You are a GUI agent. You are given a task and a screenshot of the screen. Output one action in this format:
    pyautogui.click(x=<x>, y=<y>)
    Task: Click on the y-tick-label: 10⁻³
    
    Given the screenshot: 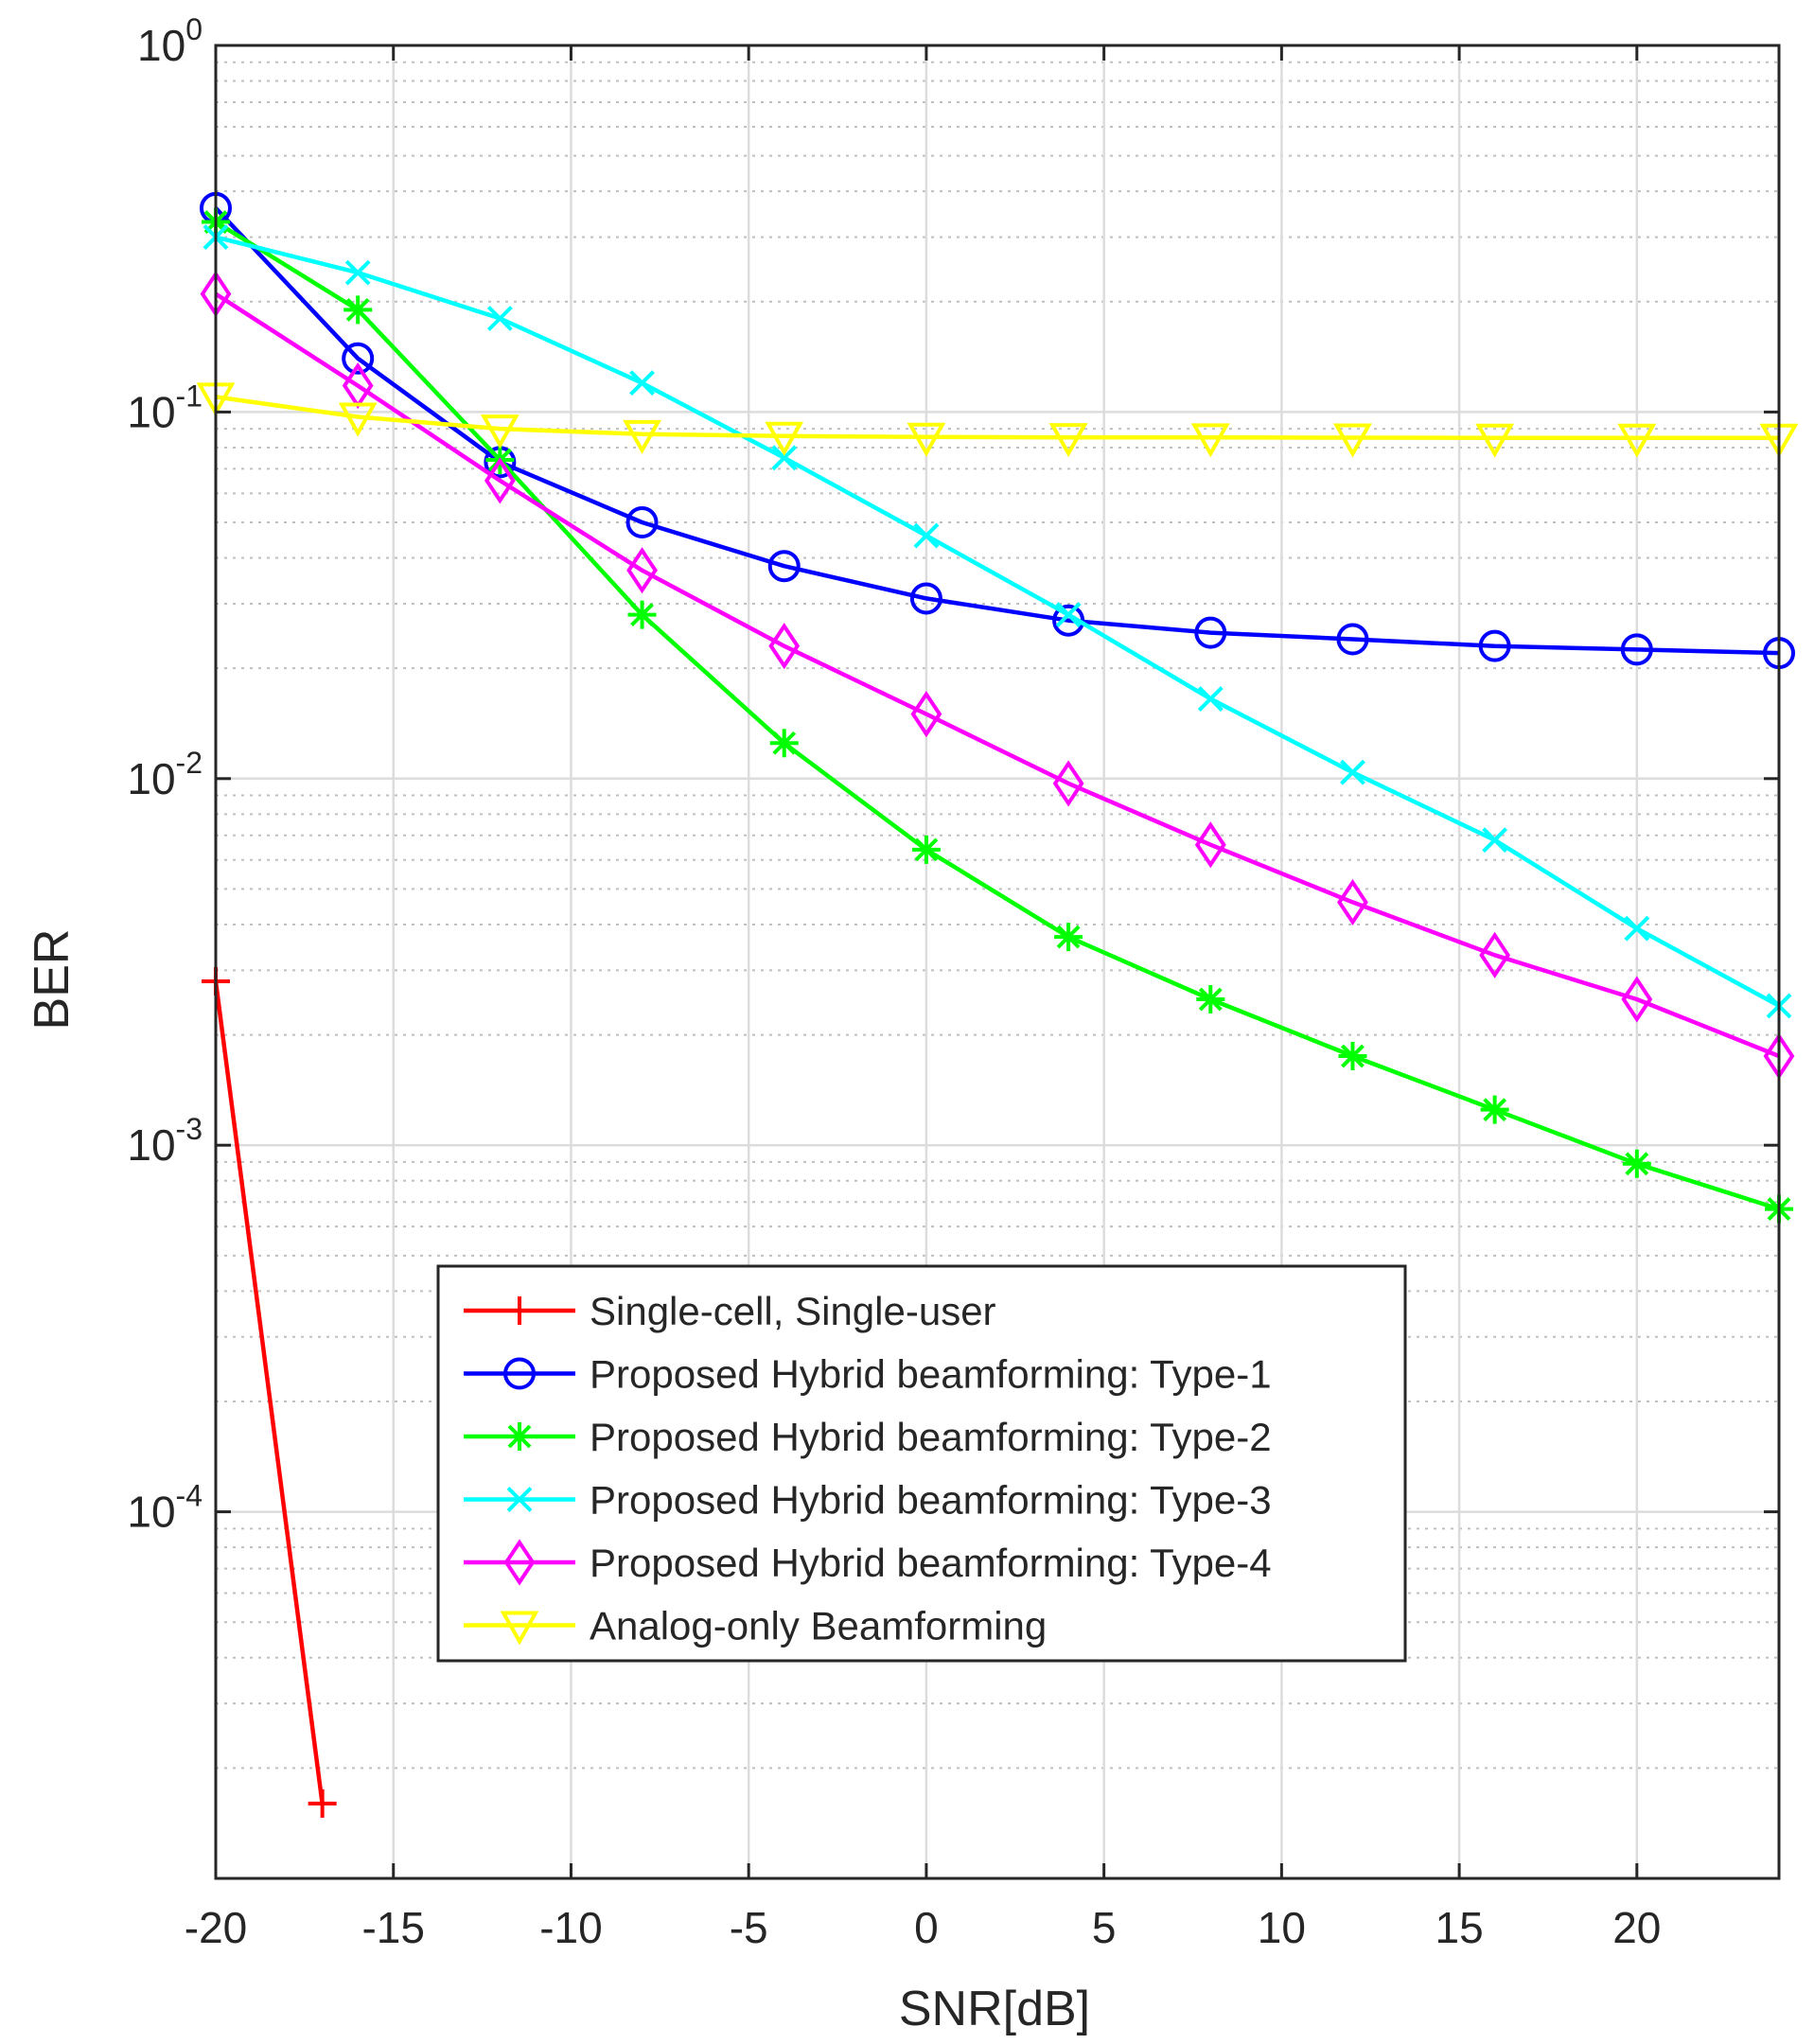 What is the action you would take?
    pyautogui.click(x=165, y=1141)
    